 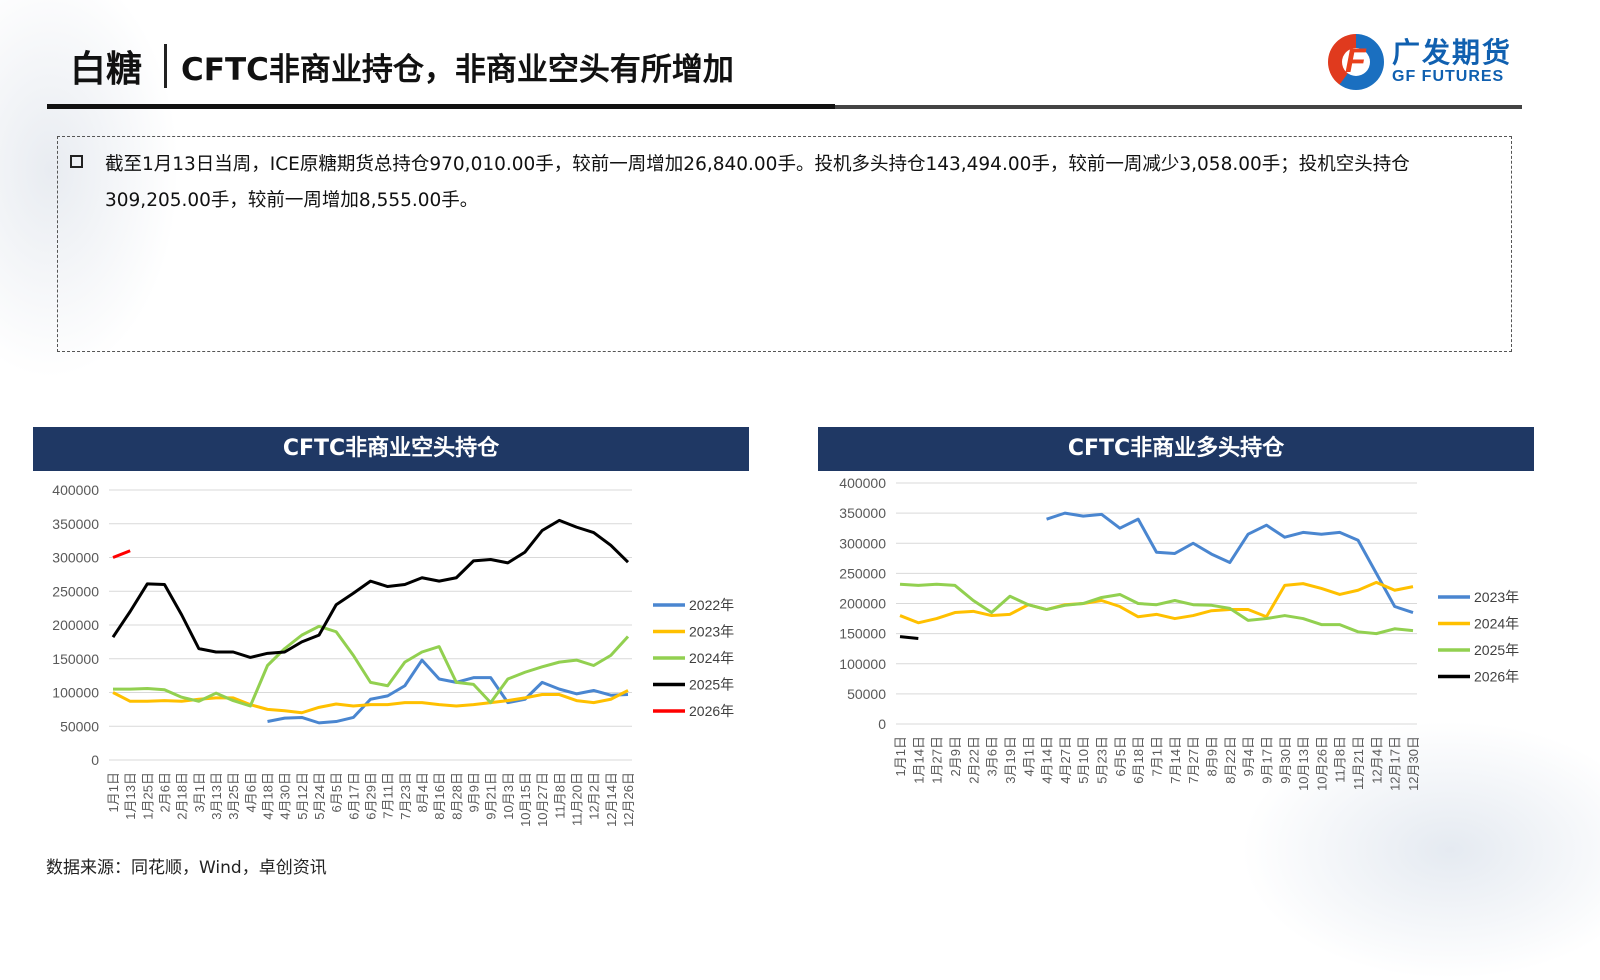 What do you see at coordinates (165, 792) in the screenshot?
I see `x-tick-label: 2月6日` at bounding box center [165, 792].